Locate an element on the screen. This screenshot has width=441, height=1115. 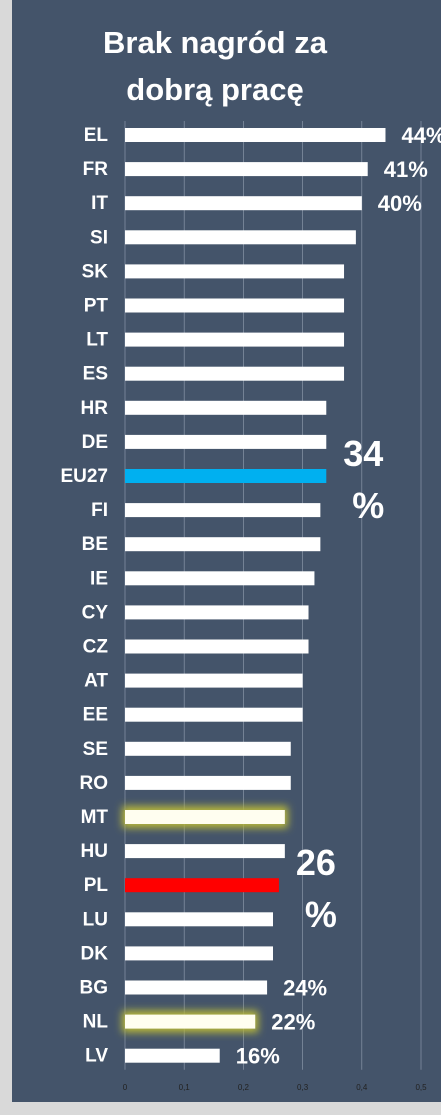
y-tick-label: IT is located at coordinates (99, 203).